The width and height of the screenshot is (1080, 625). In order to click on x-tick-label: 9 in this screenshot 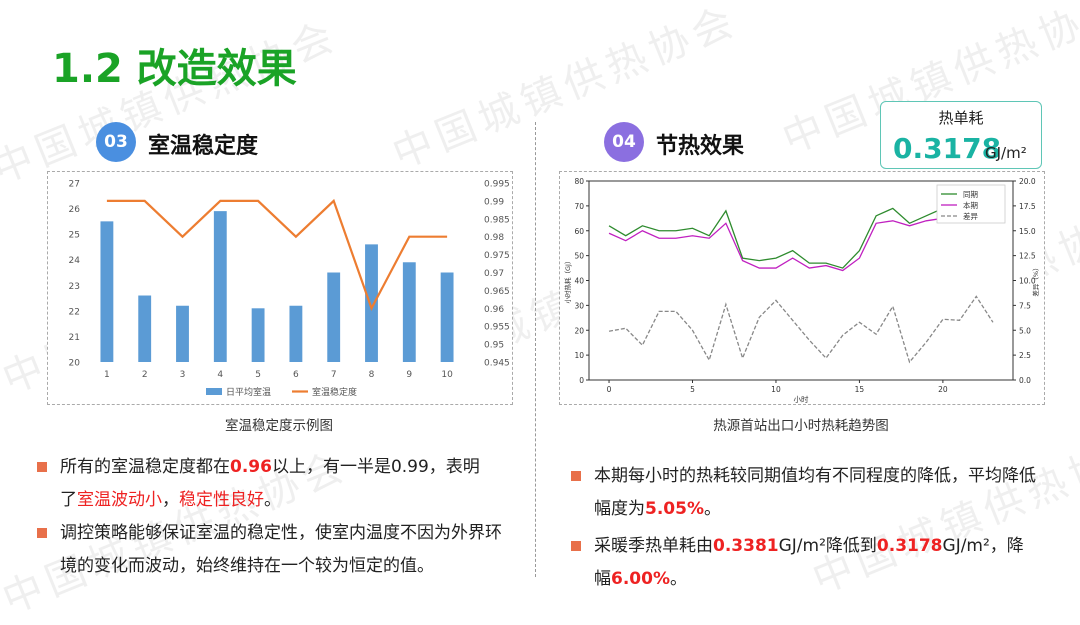, I will do `click(409, 375)`.